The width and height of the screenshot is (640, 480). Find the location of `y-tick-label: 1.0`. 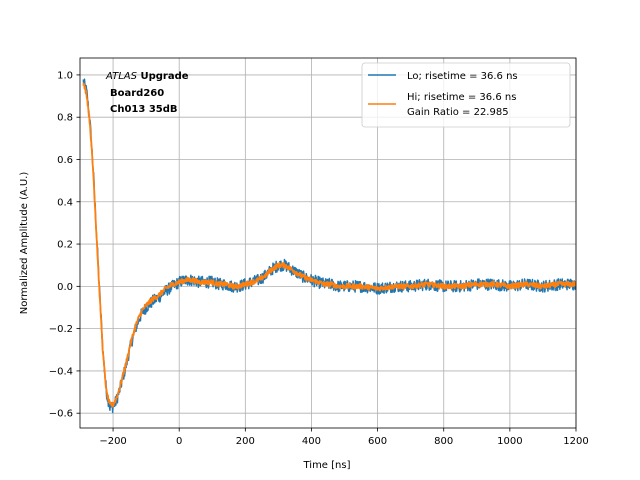

y-tick-label: 1.0 is located at coordinates (65, 75).